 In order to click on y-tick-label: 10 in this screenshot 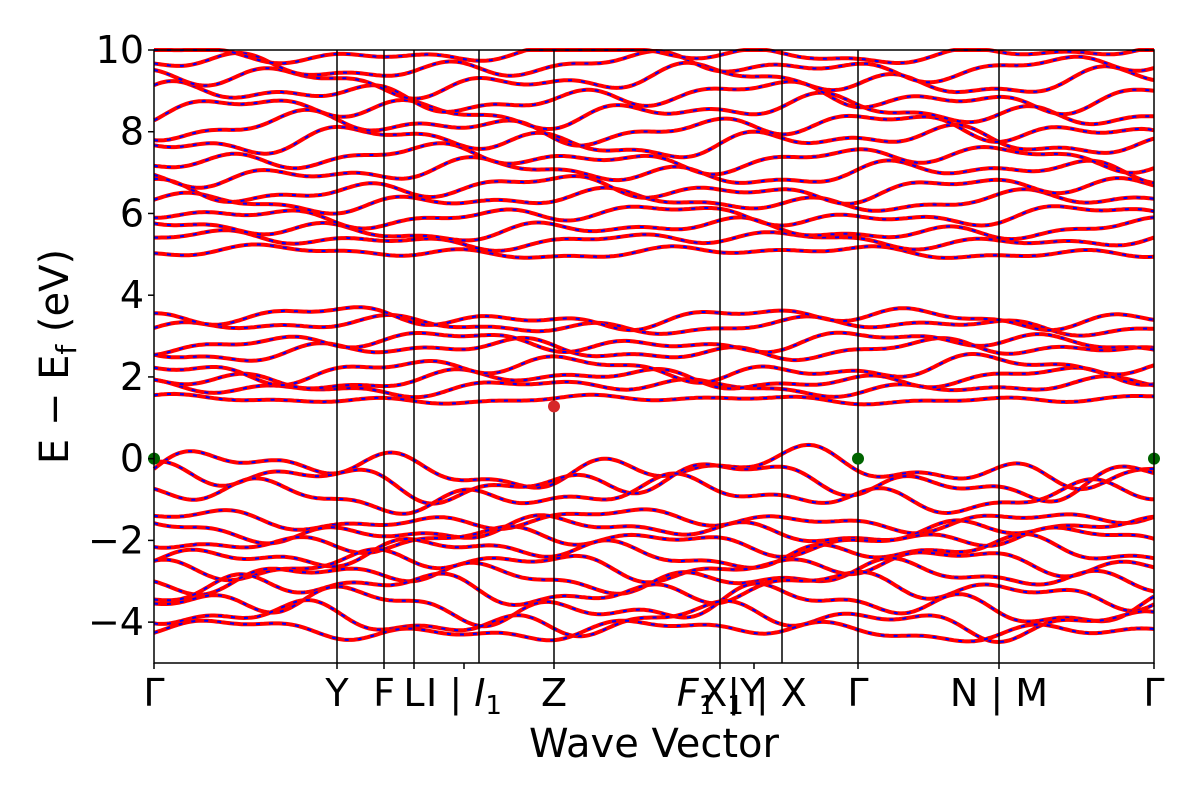, I will do `click(120, 50)`.